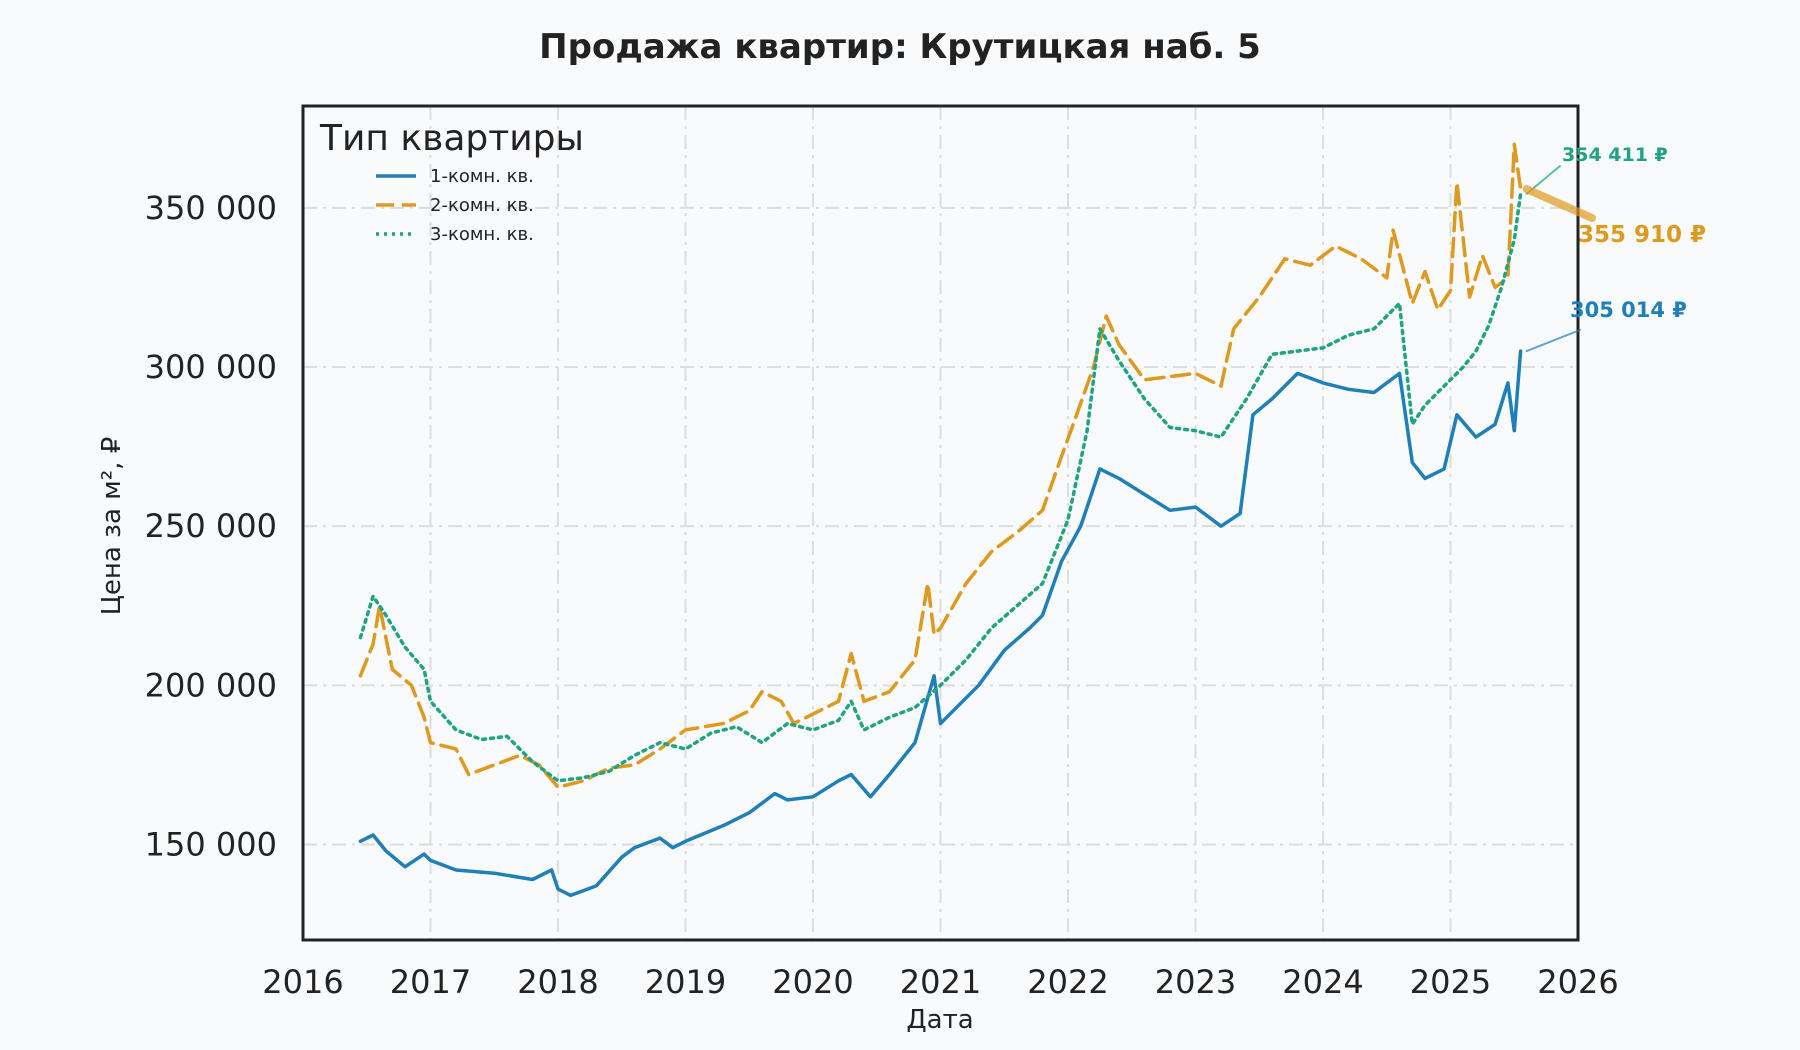 This screenshot has height=1050, width=1800. Describe the element at coordinates (482, 176) in the screenshot. I see `legend-entry: 1-комн. кв.` at that location.